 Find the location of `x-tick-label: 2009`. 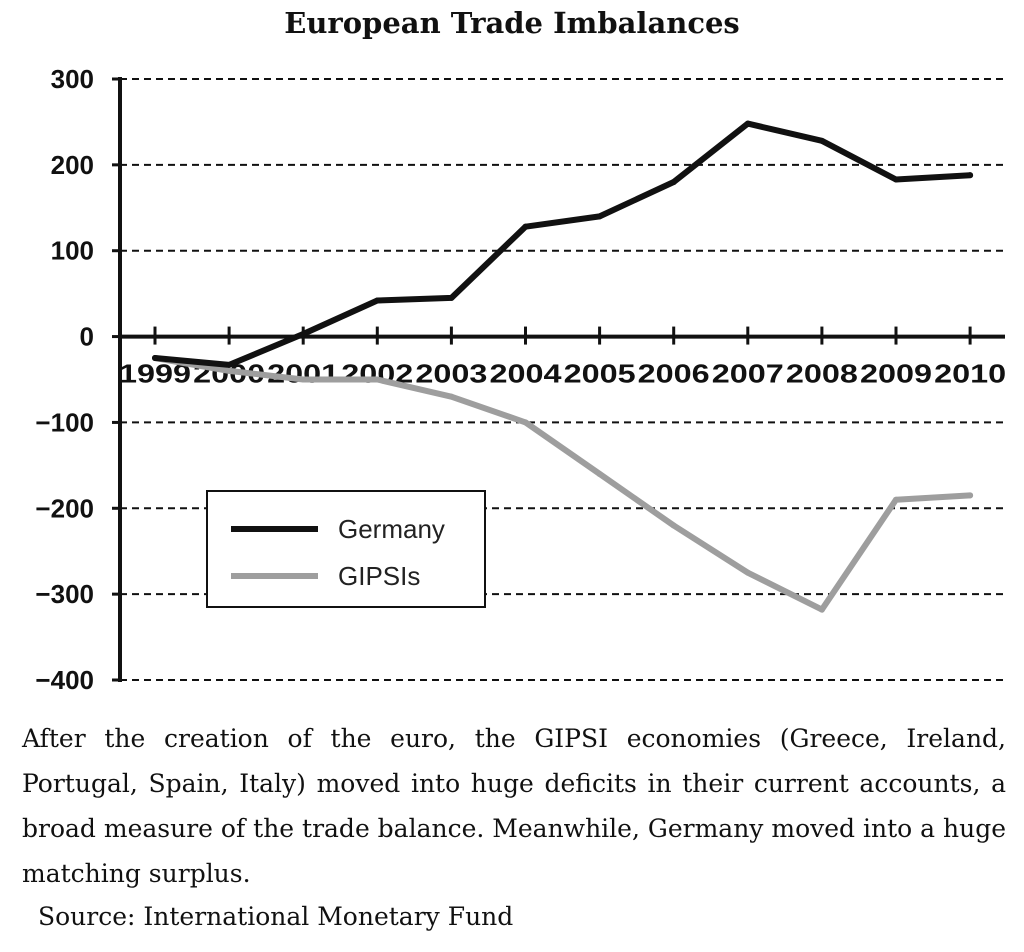

x-tick-label: 2009 is located at coordinates (896, 374).